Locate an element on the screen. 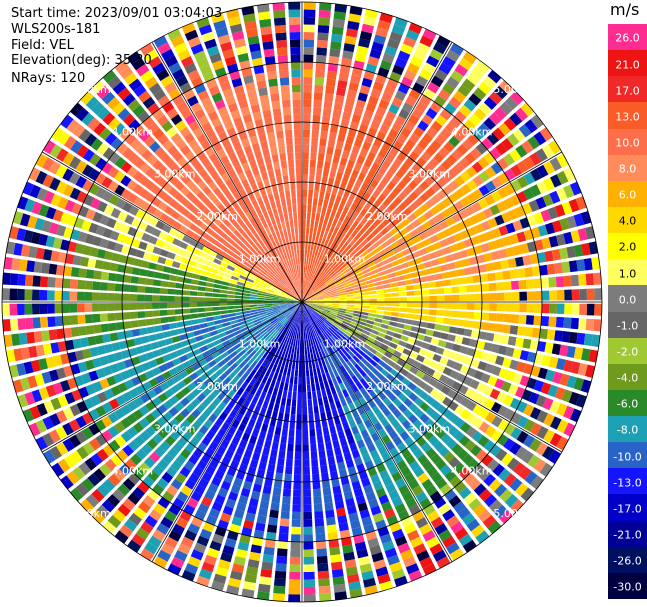 Image resolution: width=647 pixels, height=607 pixels. colorbar-tick-label: -21.0 is located at coordinates (627, 535).